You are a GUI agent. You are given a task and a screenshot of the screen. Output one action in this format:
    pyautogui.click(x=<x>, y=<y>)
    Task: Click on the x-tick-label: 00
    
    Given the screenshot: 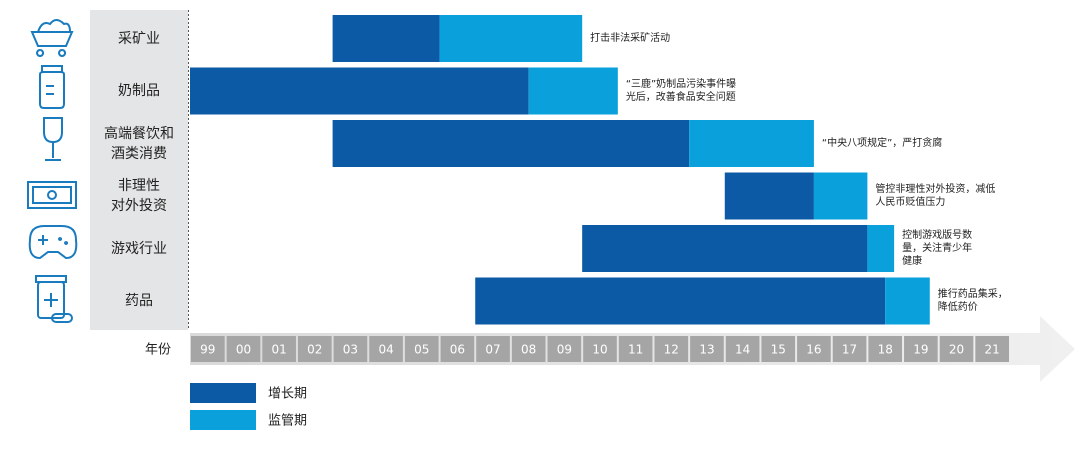 What is the action you would take?
    pyautogui.click(x=243, y=350)
    